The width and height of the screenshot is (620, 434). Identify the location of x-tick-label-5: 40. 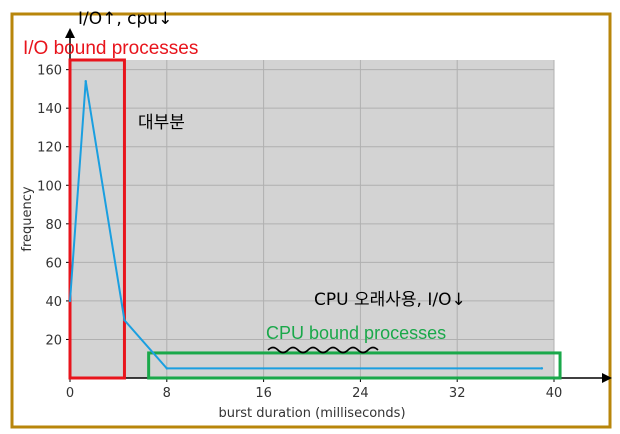
(554, 393).